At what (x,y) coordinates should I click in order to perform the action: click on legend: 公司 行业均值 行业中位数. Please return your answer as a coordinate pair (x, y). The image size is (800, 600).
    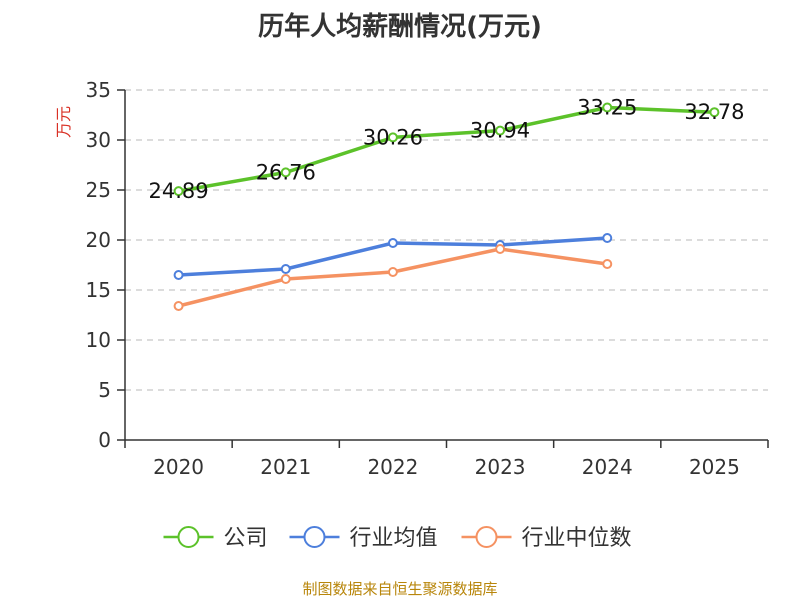
    Looking at the image, I should click on (397, 538).